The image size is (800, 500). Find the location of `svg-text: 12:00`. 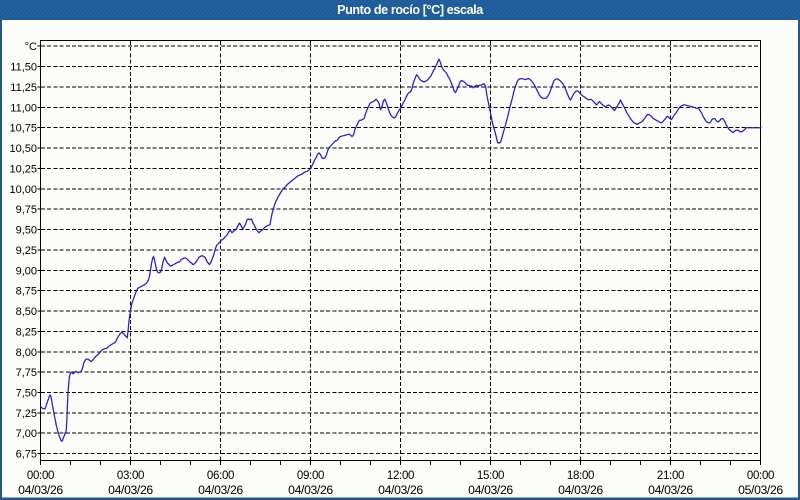

svg-text: 12:00 is located at coordinates (400, 476).